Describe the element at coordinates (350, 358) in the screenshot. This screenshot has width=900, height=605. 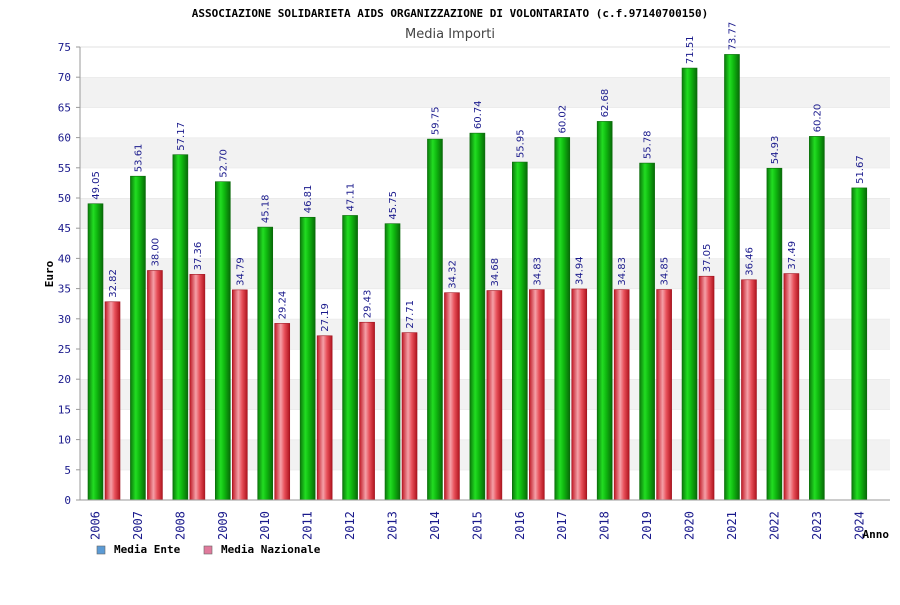
I see `bar-media-ente-2012` at that location.